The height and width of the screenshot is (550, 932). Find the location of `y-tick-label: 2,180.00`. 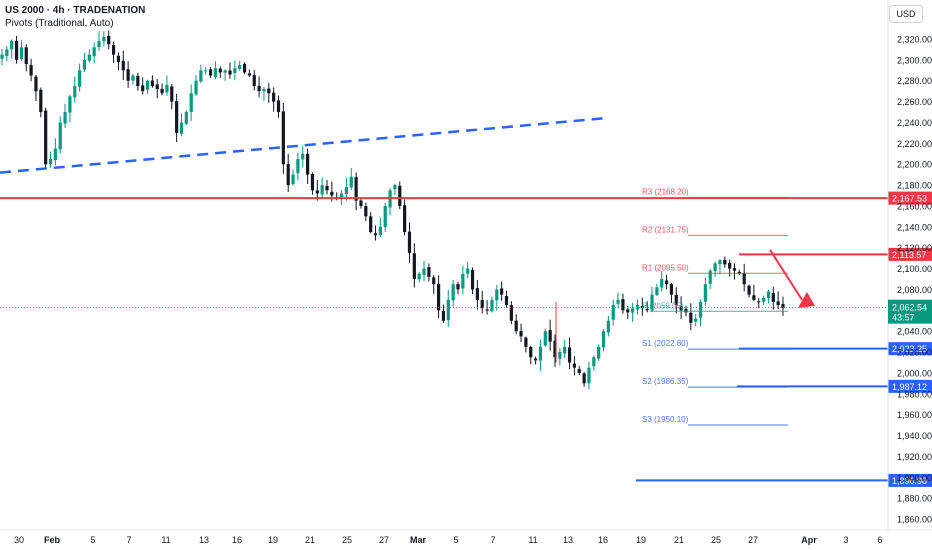

y-tick-label: 2,180.00 is located at coordinates (914, 186).